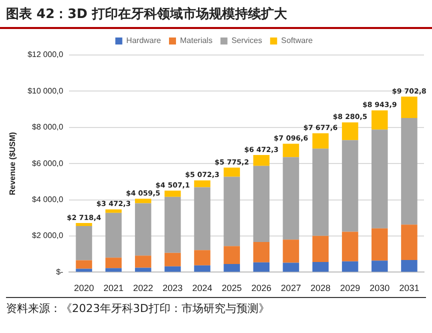 Image resolution: width=432 pixels, height=333 pixels. Describe the element at coordinates (48, 199) in the screenshot. I see `y-tick-label: $4 000,0` at that location.